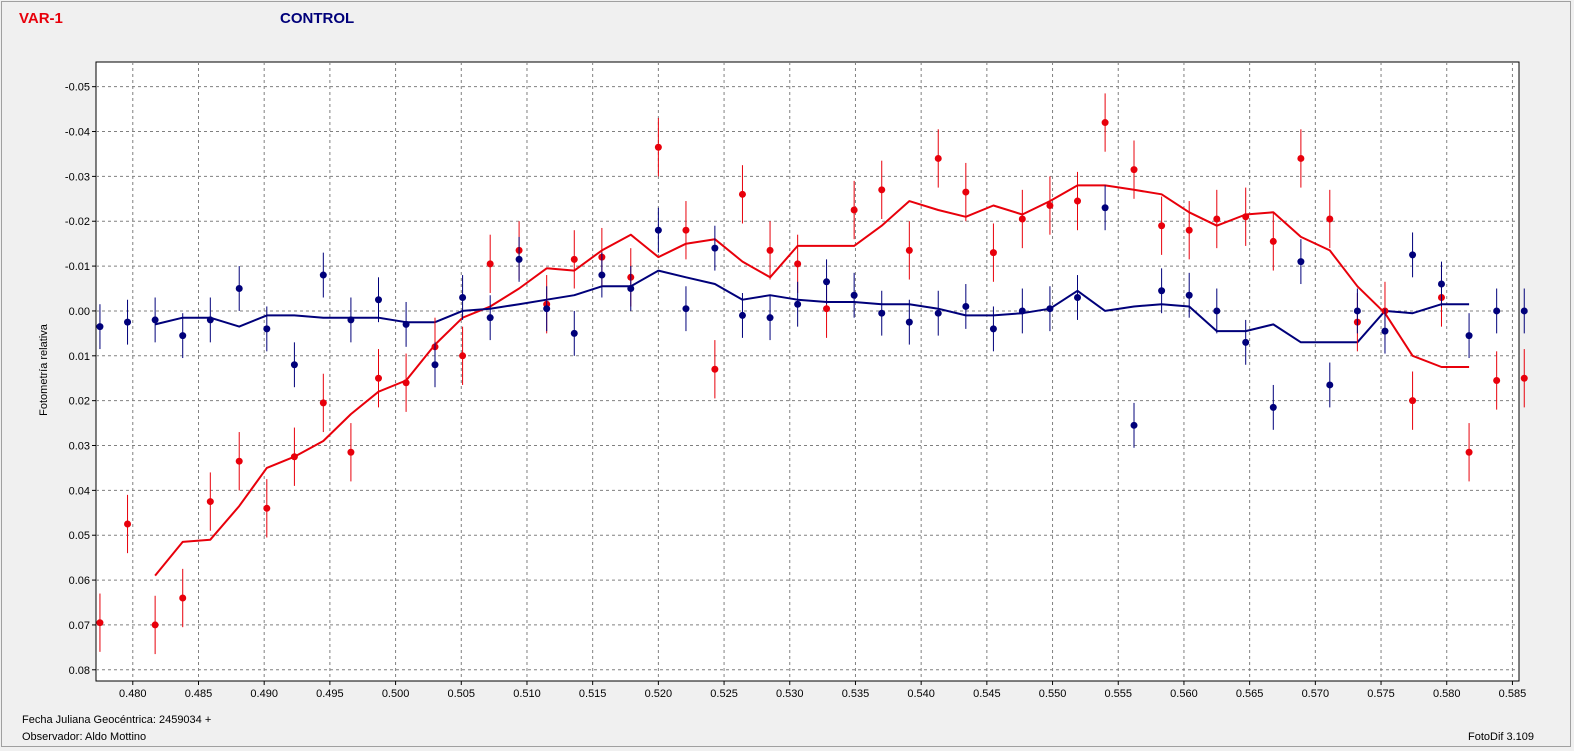 Image resolution: width=1574 pixels, height=751 pixels. Describe the element at coordinates (79, 447) in the screenshot. I see `y-tick-label: 0.03` at that location.